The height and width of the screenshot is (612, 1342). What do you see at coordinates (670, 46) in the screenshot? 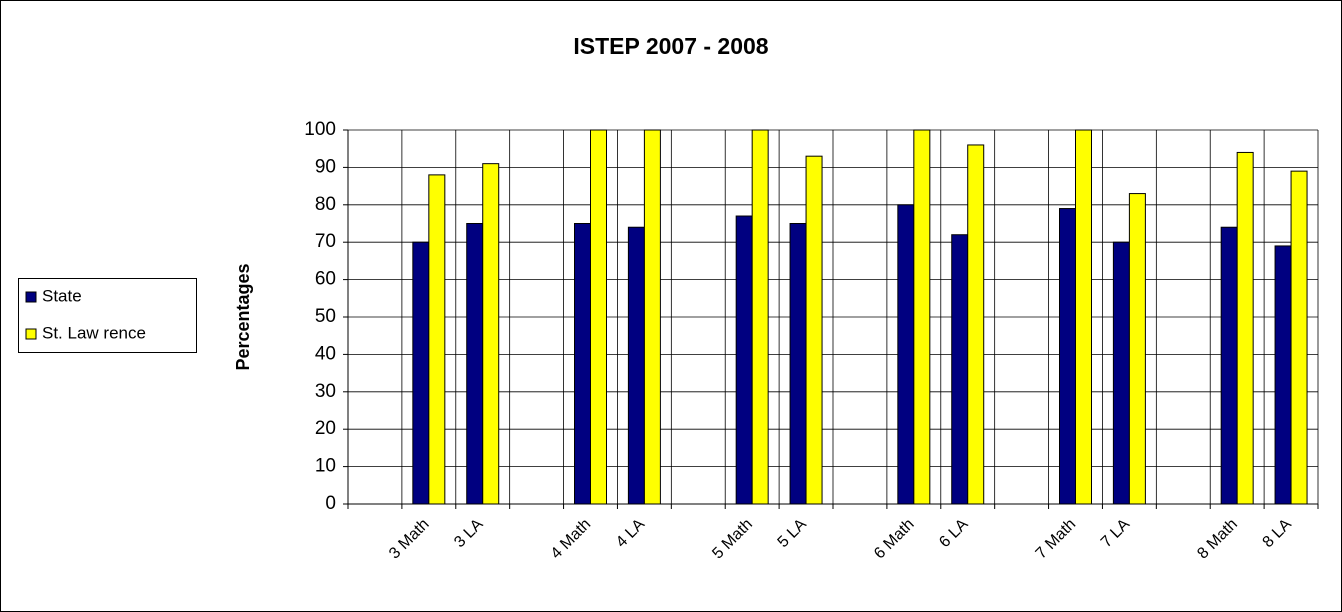
I see `chart-title: ISTEP 2007 - 2008` at bounding box center [670, 46].